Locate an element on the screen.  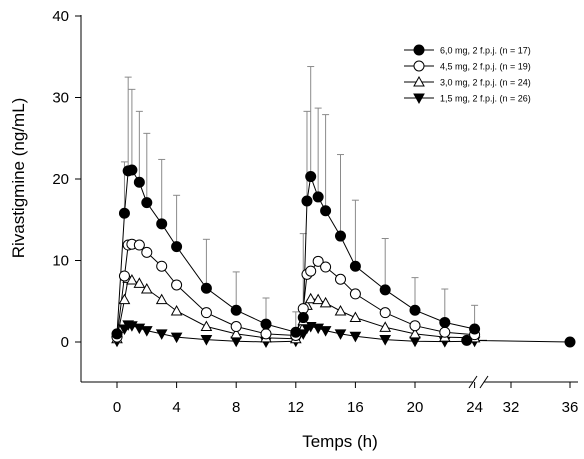
y-tick-label: 10 is located at coordinates (60, 261).